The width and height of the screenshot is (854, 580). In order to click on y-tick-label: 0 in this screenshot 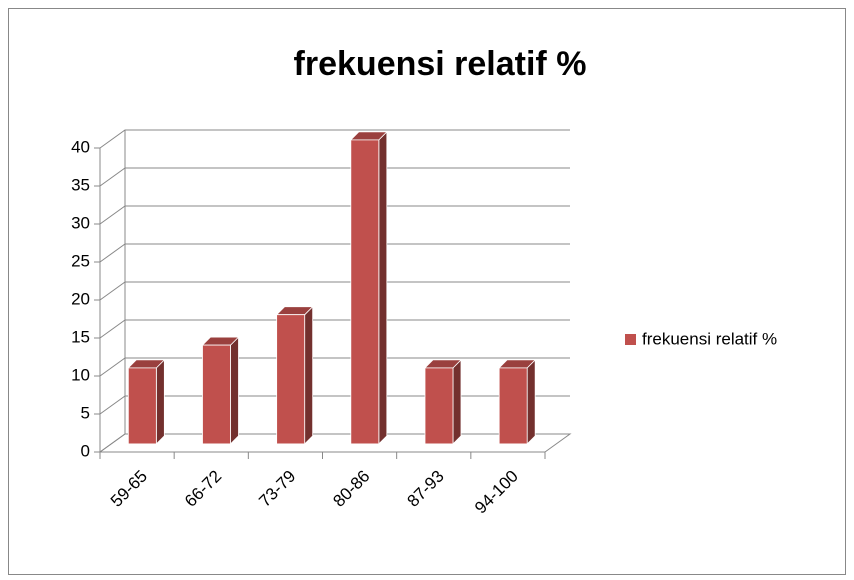, I will do `click(85, 450)`.